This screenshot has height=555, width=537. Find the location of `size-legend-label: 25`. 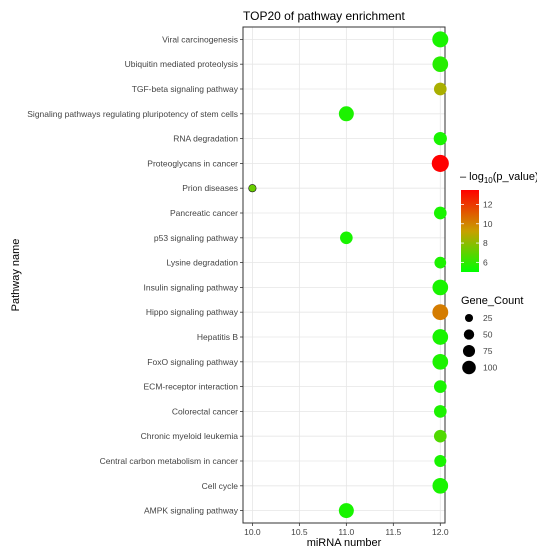

size-legend-label: 25 is located at coordinates (488, 318).